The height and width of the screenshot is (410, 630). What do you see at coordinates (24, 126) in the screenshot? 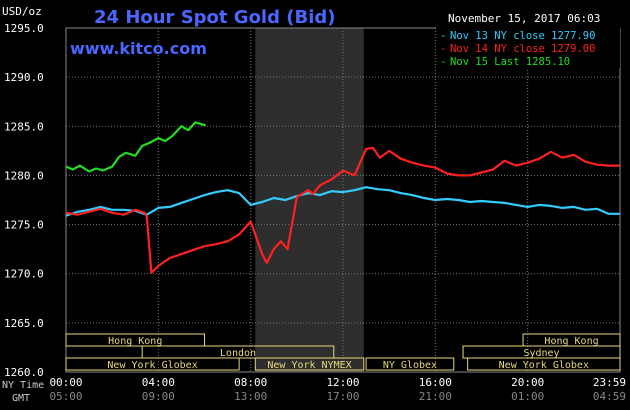
I see `y-tick-label: 1285.0` at bounding box center [24, 126].